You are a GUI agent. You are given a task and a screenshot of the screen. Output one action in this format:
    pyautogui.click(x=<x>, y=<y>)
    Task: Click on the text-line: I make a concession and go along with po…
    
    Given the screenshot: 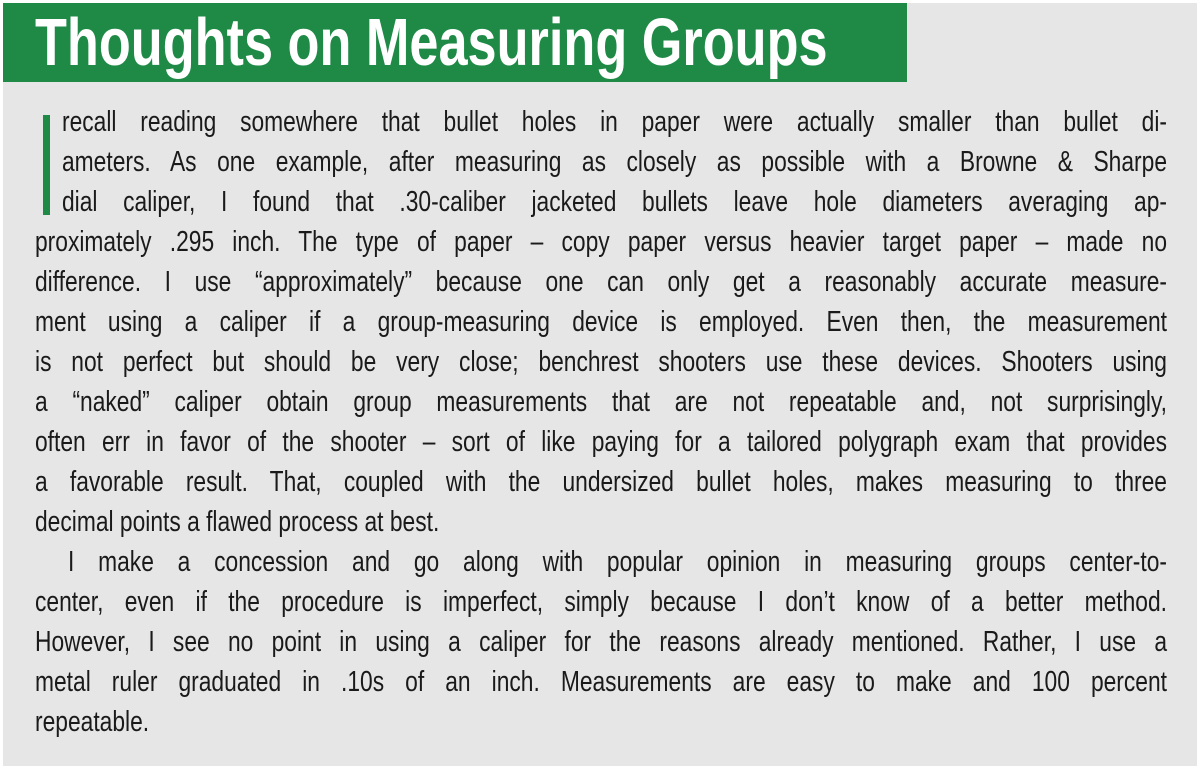 What is the action you would take?
    pyautogui.click(x=617, y=562)
    